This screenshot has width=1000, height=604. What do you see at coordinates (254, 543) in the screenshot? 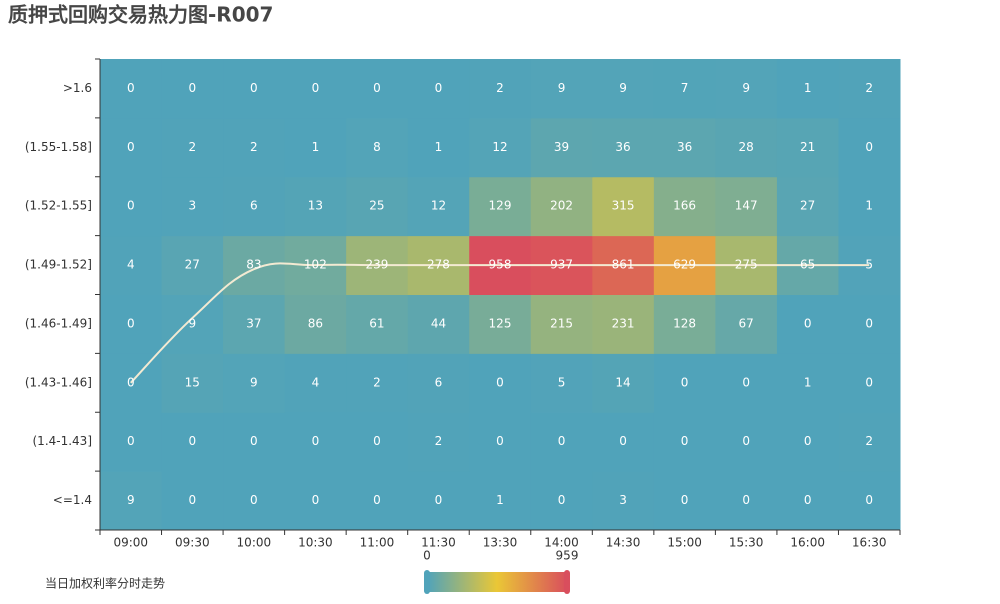
I see `x-tick-label: 10:00` at bounding box center [254, 543].